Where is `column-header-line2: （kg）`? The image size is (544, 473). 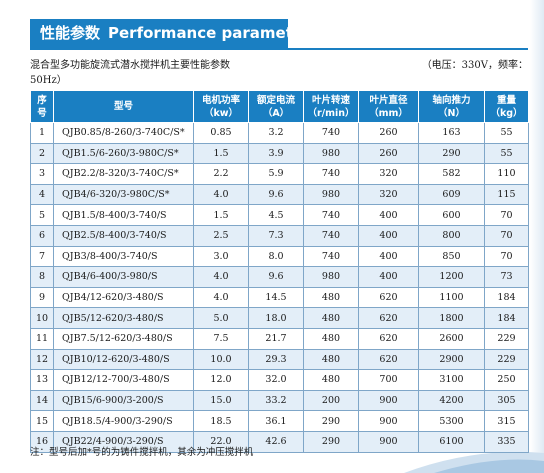
column-header-line2: （kg） is located at coordinates (506, 113).